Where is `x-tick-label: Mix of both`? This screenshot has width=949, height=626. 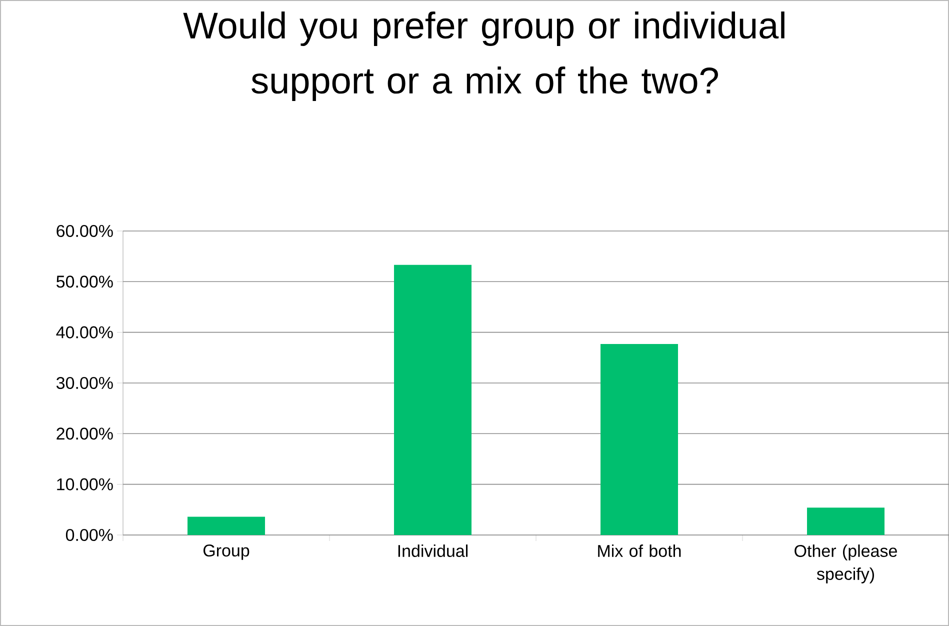 x-tick-label: Mix of both is located at coordinates (639, 550).